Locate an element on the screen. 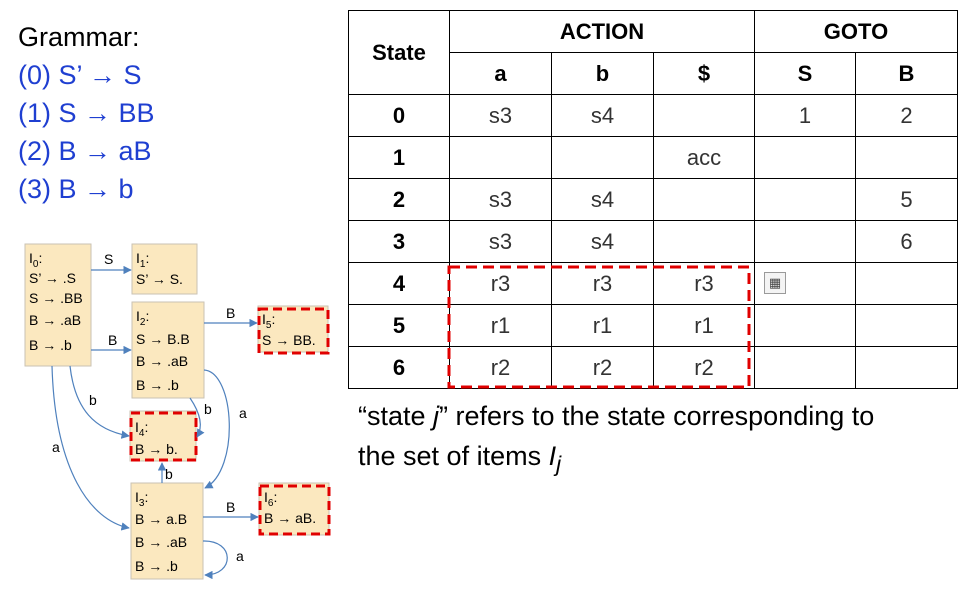 The image size is (971, 590). row-state: 6 is located at coordinates (399, 367).